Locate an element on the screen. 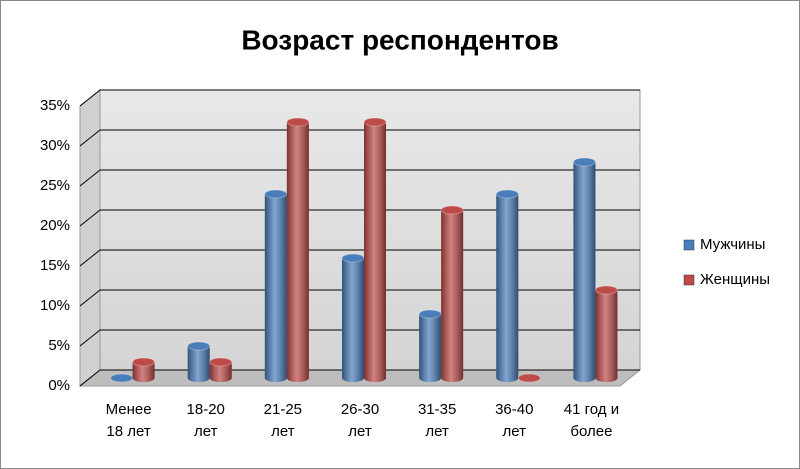 The image size is (800, 469). x-tick-label: 18-20 is located at coordinates (206, 409).